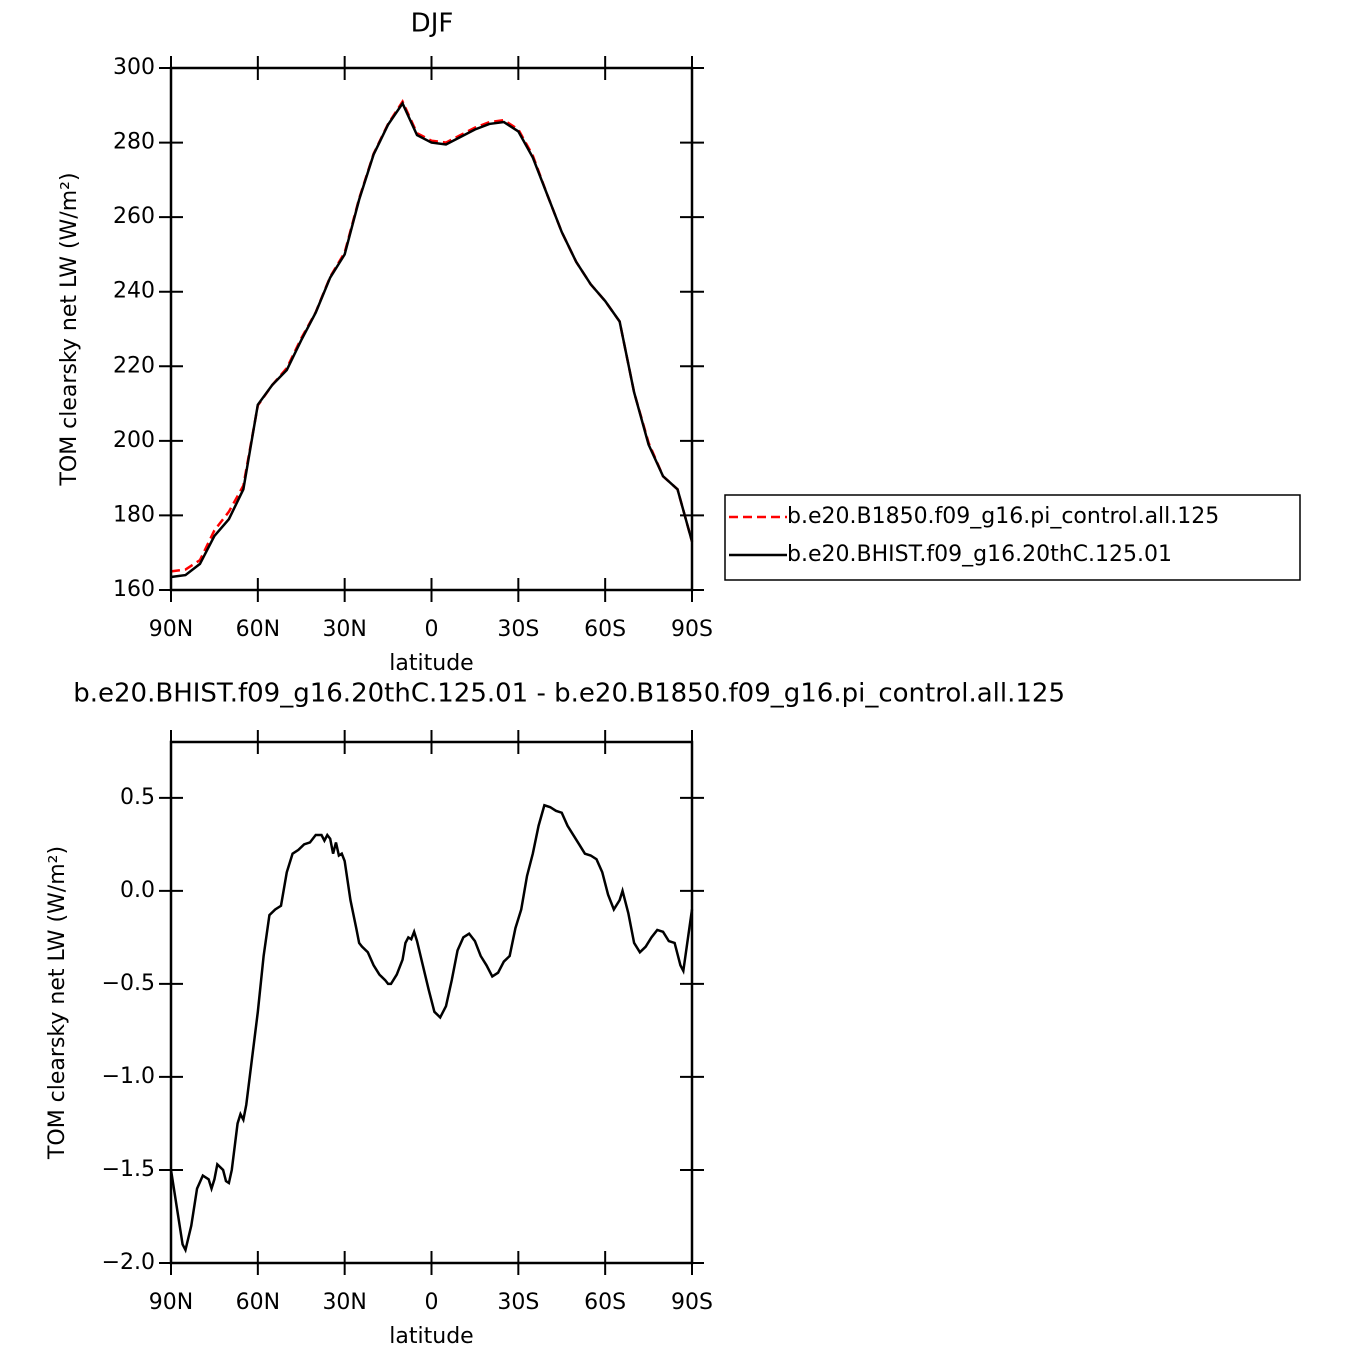 This screenshot has height=1358, width=1358. Describe the element at coordinates (1003, 516) in the screenshot. I see `legend-label: b.e20.B1850.f09_g16.pi_control.all.125` at that location.